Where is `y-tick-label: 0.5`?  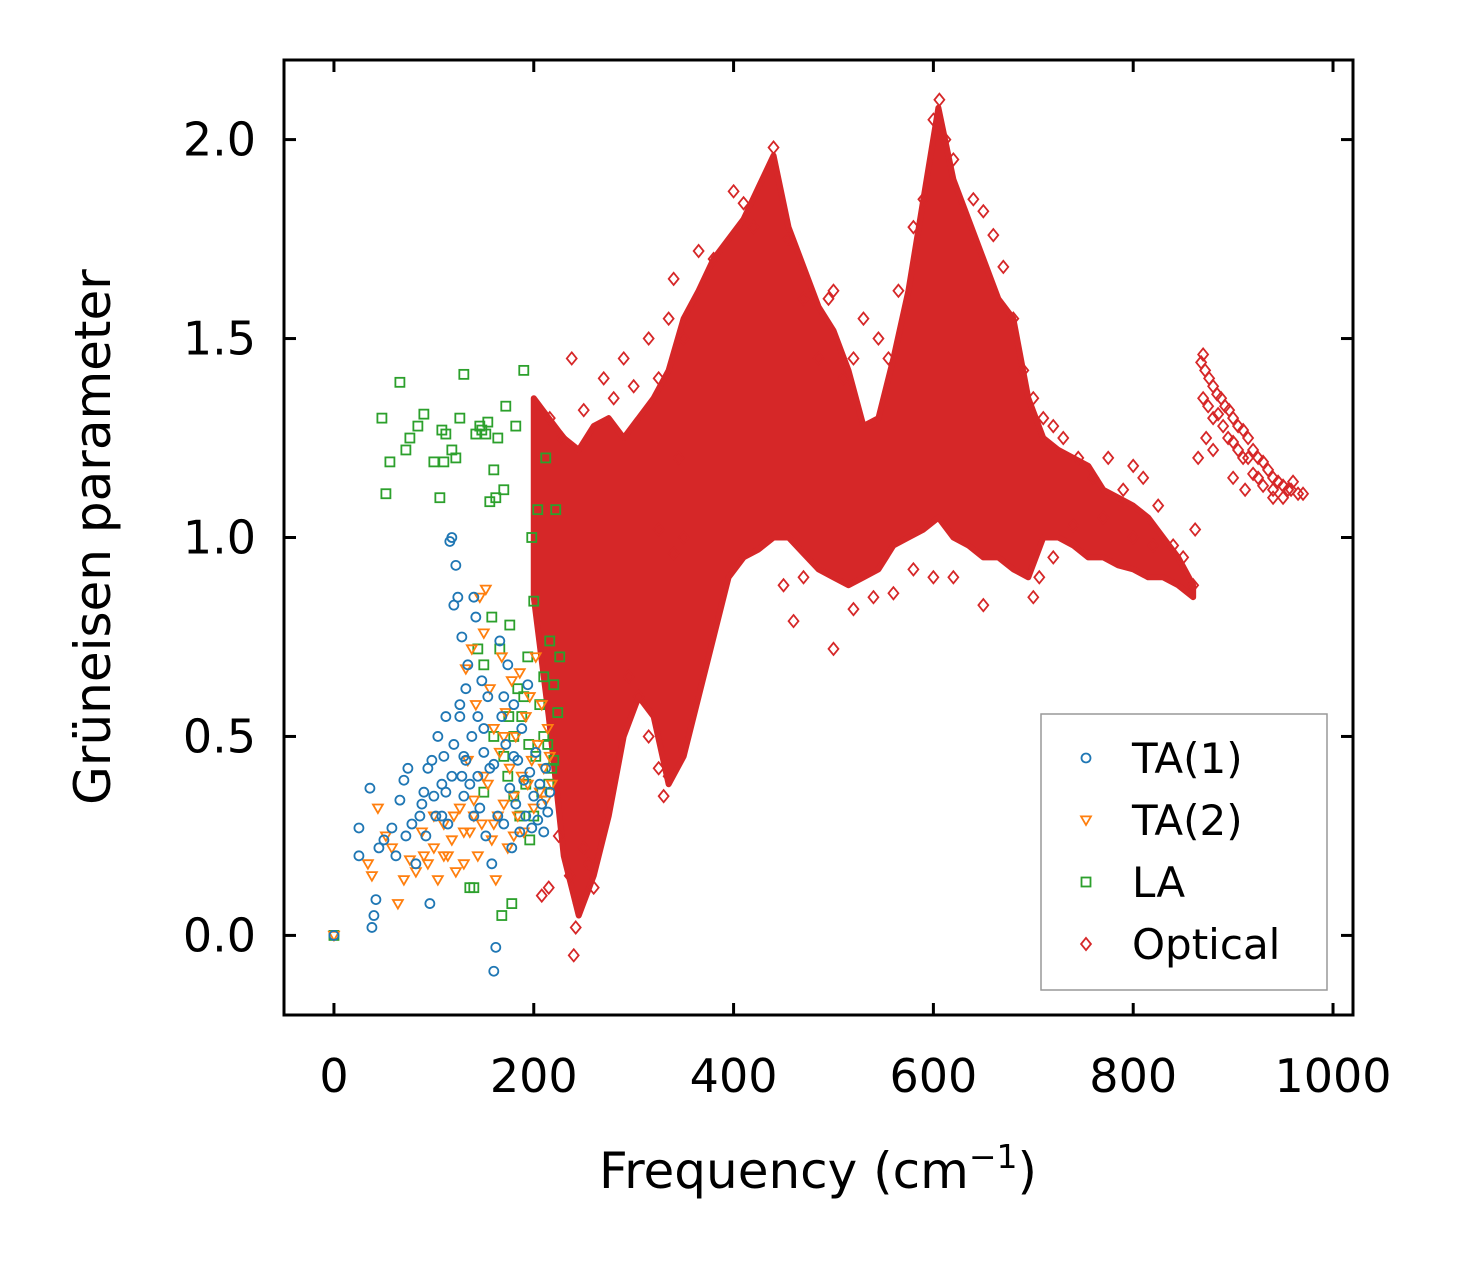
y-tick-label: 0.5 is located at coordinates (219, 736).